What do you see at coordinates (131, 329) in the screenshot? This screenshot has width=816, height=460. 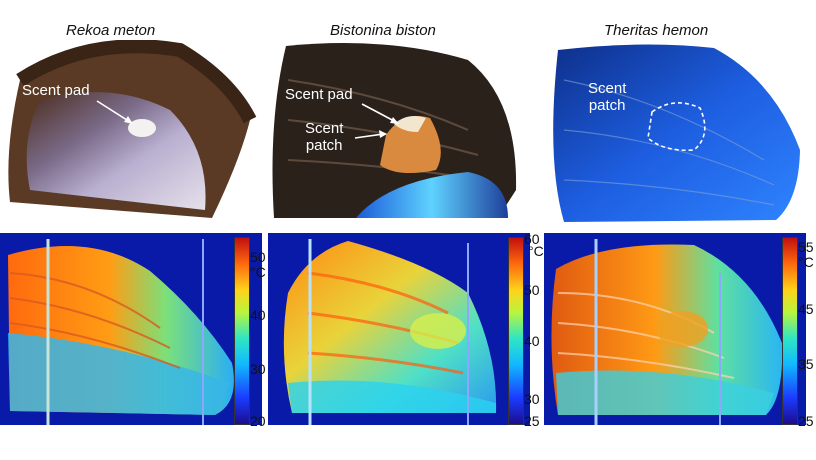 I see `thermal-image-rekoa` at bounding box center [131, 329].